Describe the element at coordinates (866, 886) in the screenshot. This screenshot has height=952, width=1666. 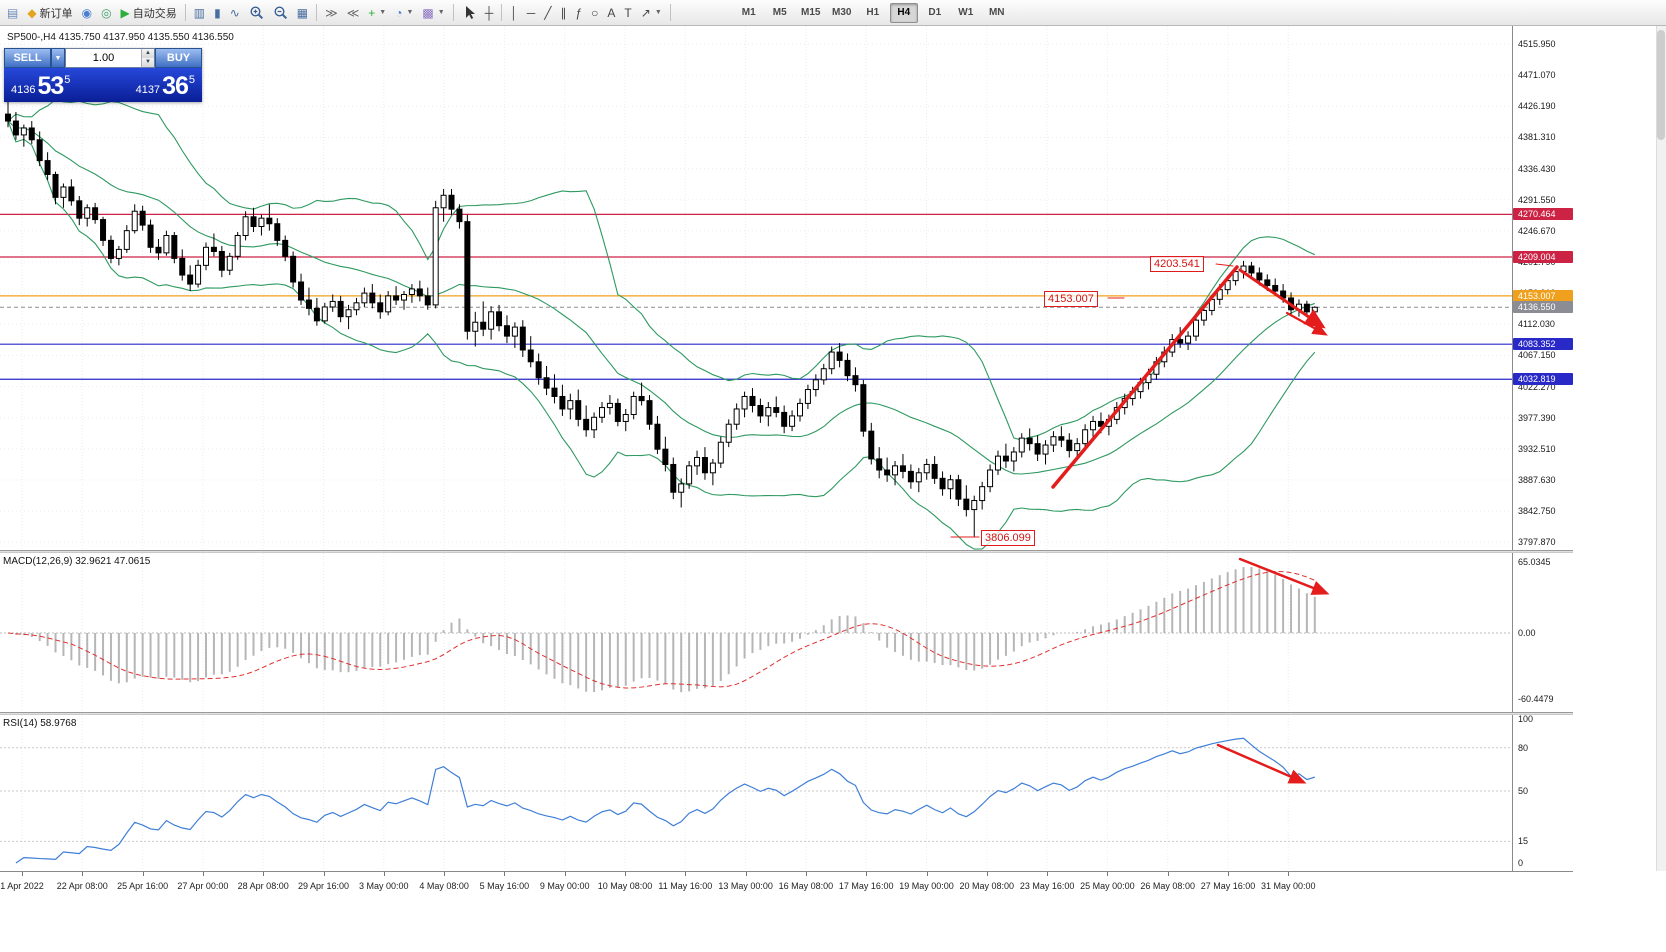
I see `time-label: 17 May 16:00` at that location.